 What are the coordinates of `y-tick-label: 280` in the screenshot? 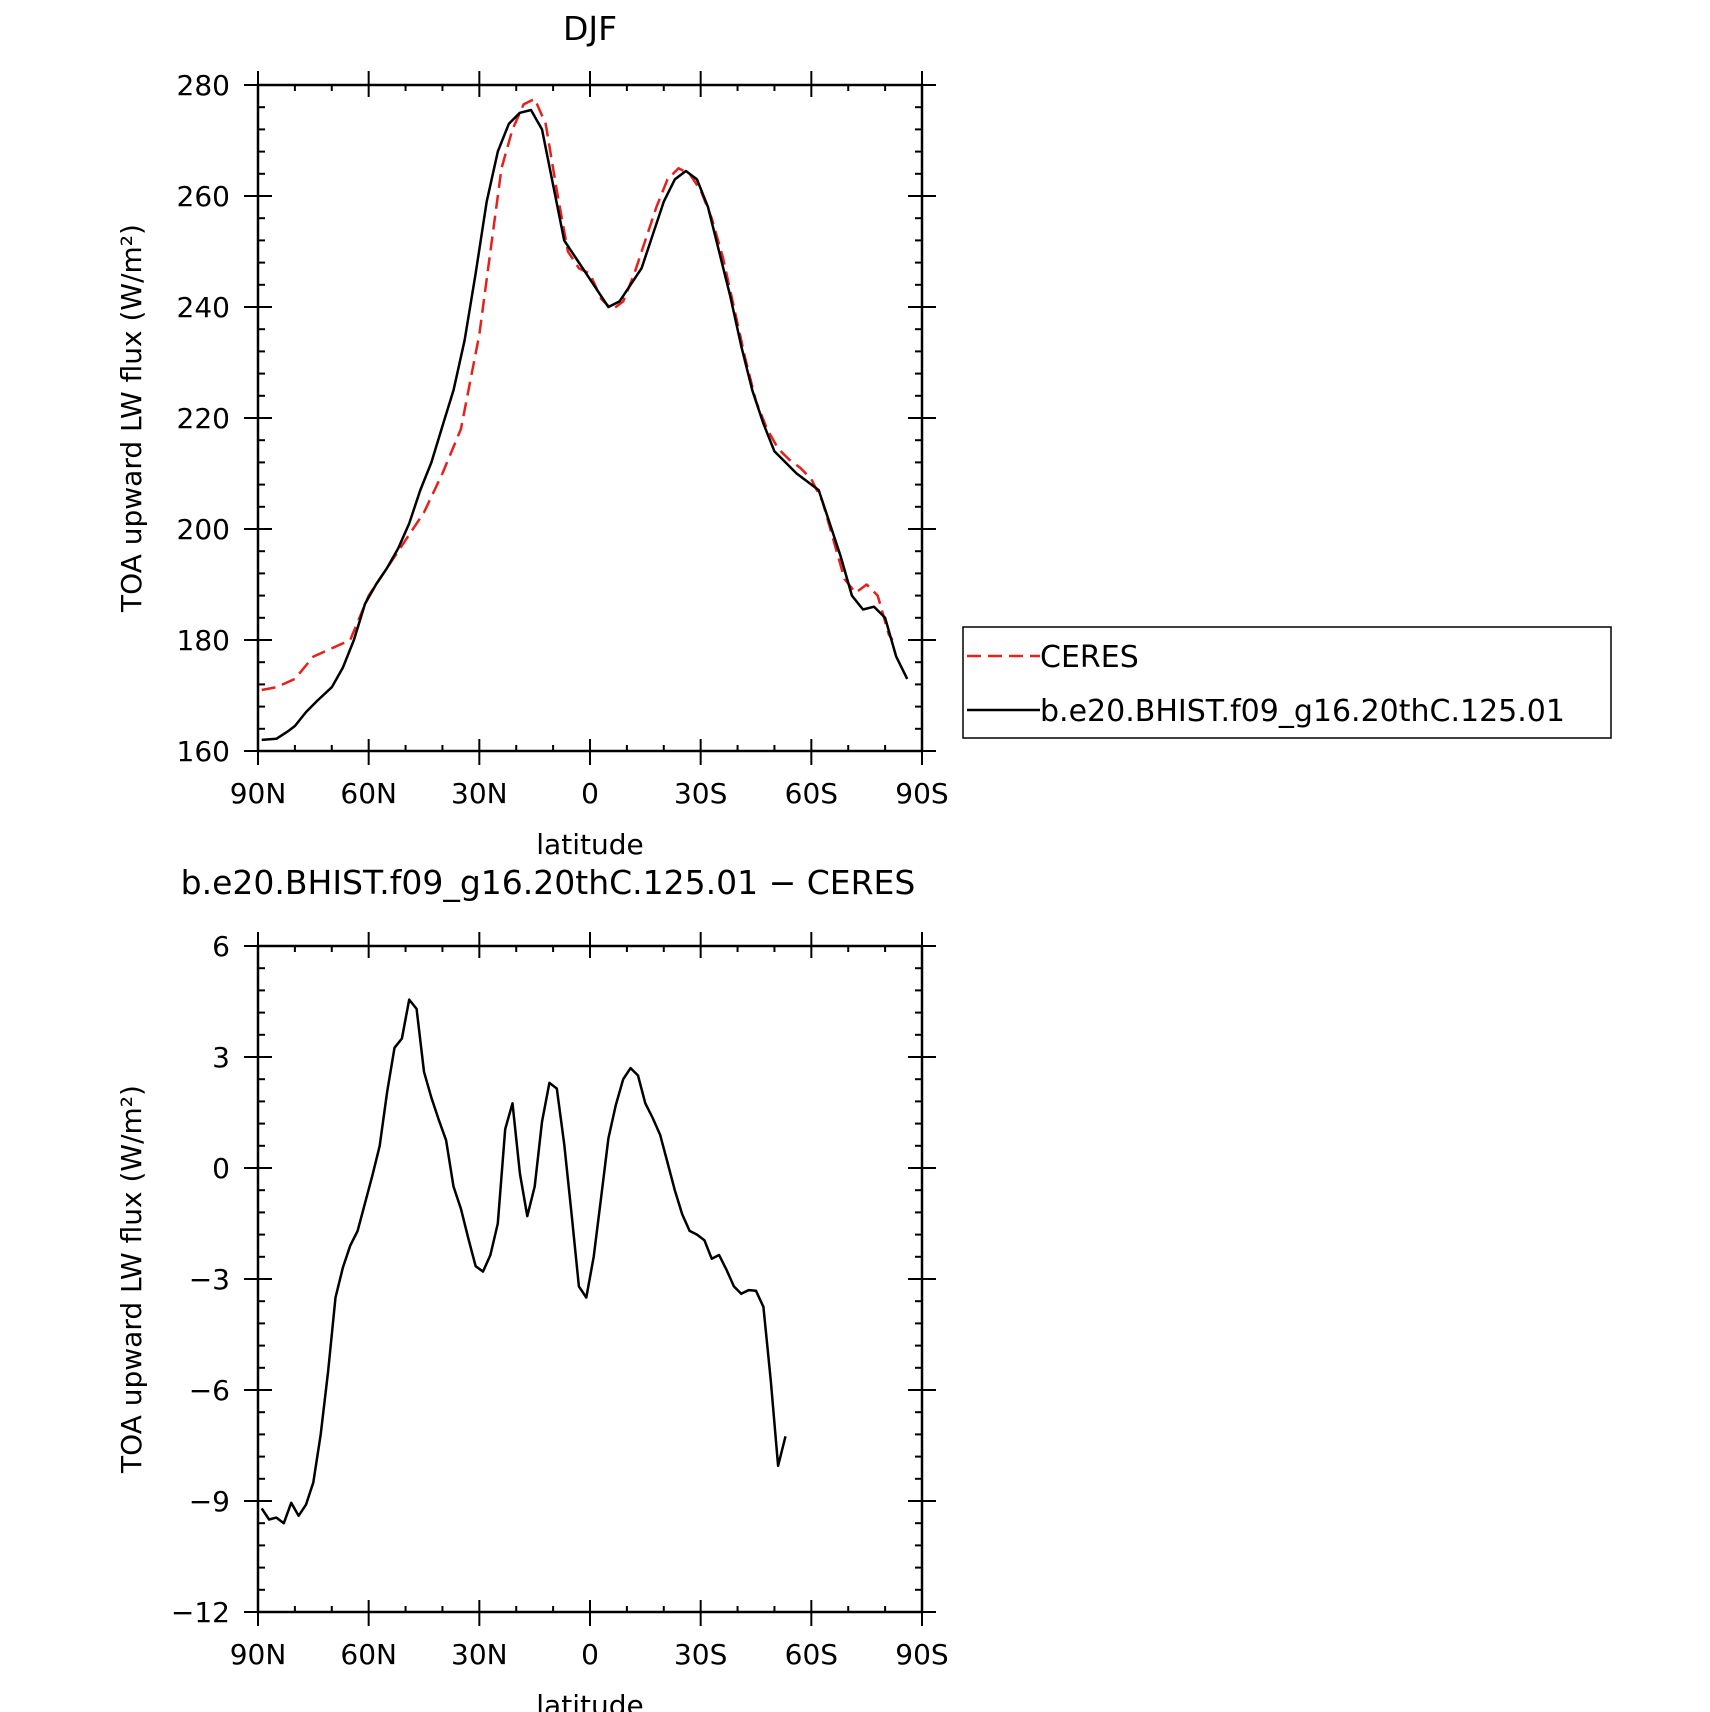 It's located at (203, 85).